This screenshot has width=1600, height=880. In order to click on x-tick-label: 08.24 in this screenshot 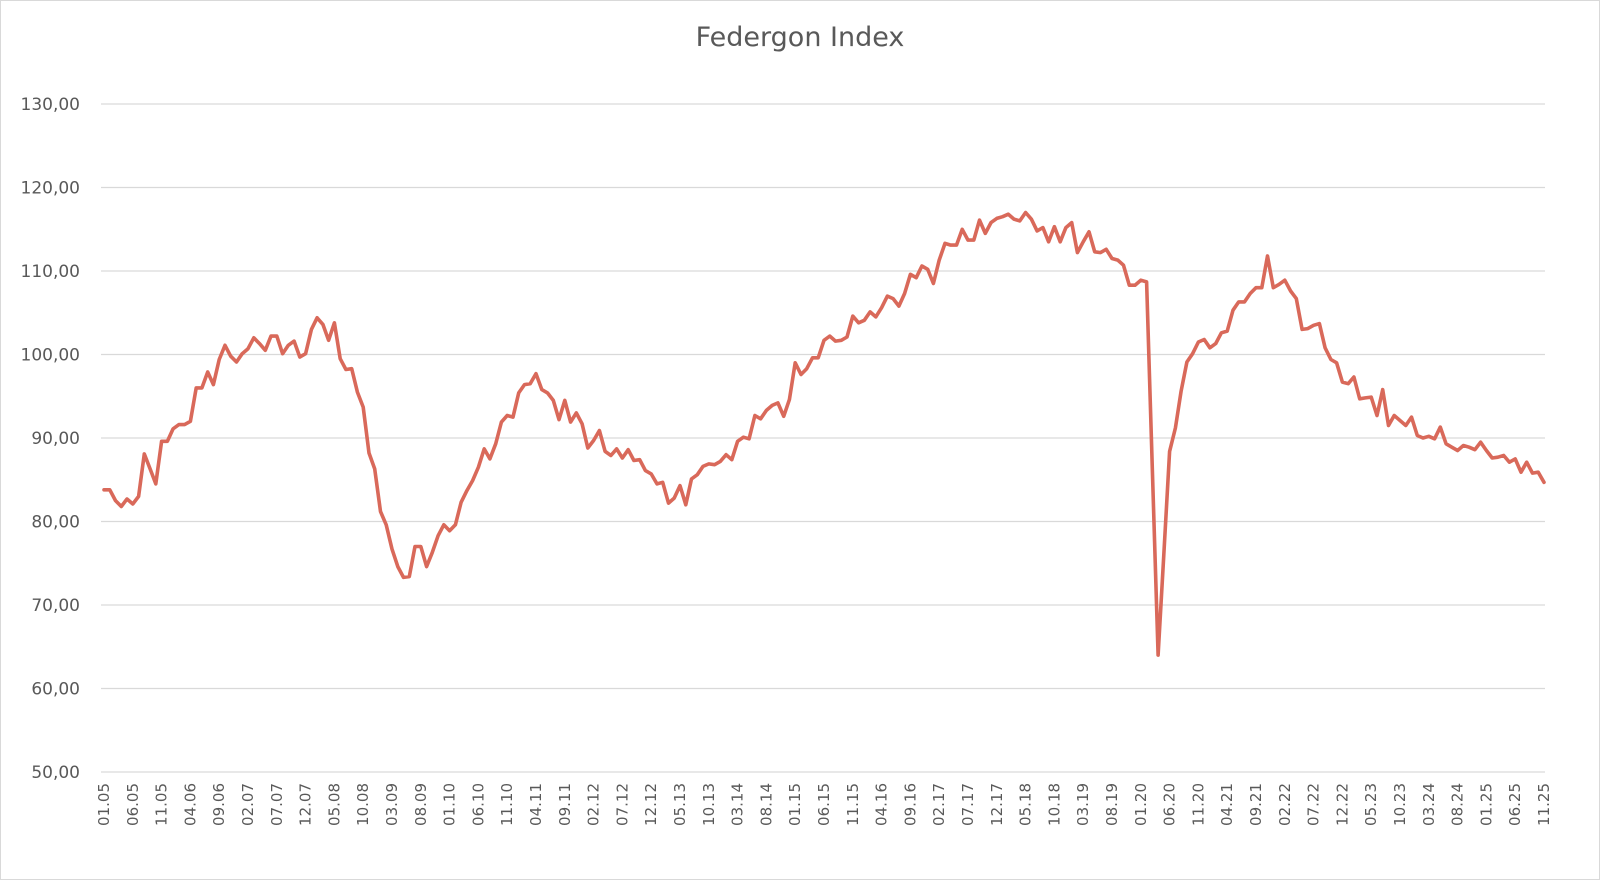, I will do `click(1458, 804)`.